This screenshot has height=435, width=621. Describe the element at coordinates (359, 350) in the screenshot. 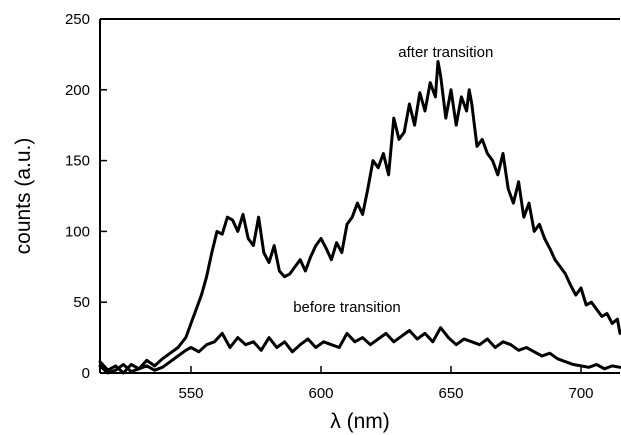

I see `series-line-before` at that location.